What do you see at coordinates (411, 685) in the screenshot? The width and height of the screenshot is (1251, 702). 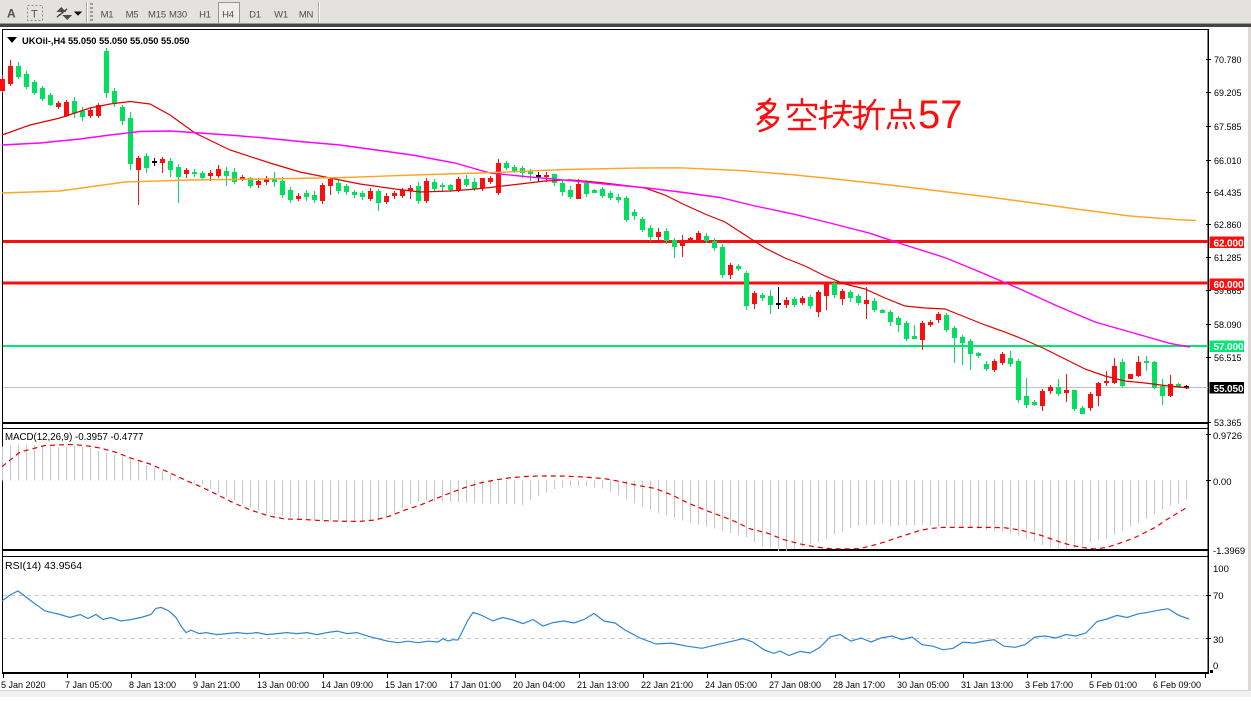 I see `svg-text: 15 Jan 17:00` at bounding box center [411, 685].